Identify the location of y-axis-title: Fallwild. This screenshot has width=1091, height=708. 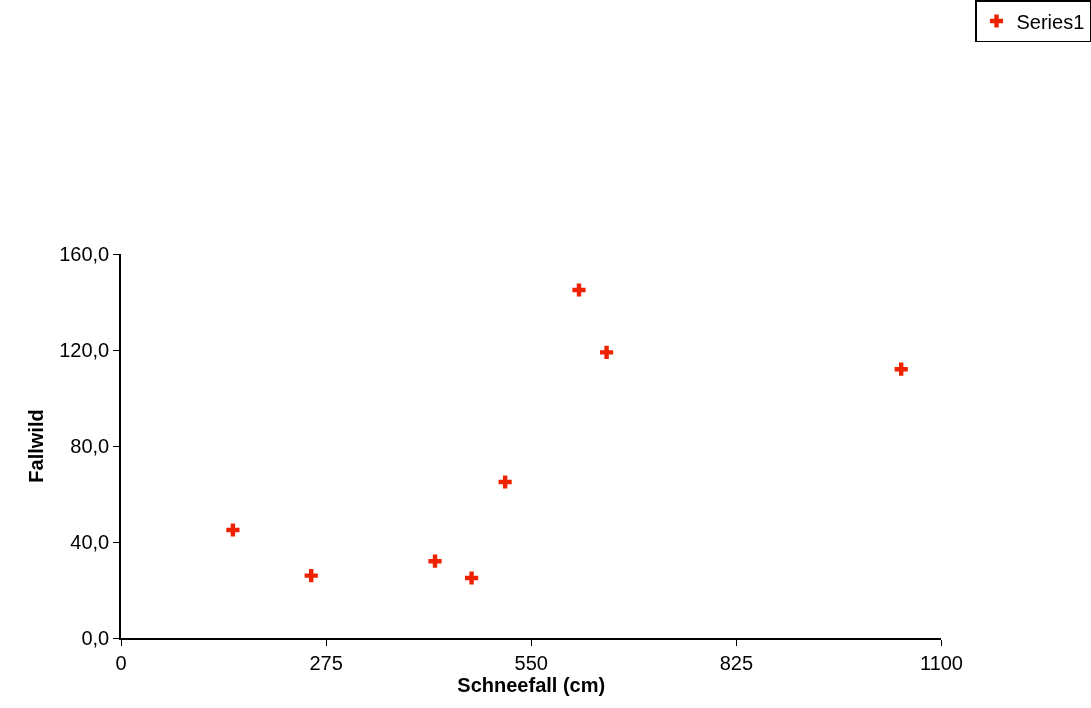
(36, 446).